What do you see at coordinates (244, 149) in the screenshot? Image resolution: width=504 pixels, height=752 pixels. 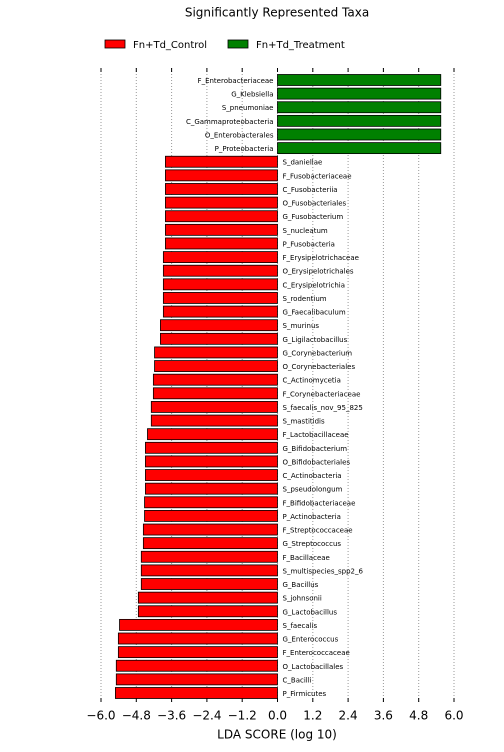 I see `category-label: P_Proteobacteria` at bounding box center [244, 149].